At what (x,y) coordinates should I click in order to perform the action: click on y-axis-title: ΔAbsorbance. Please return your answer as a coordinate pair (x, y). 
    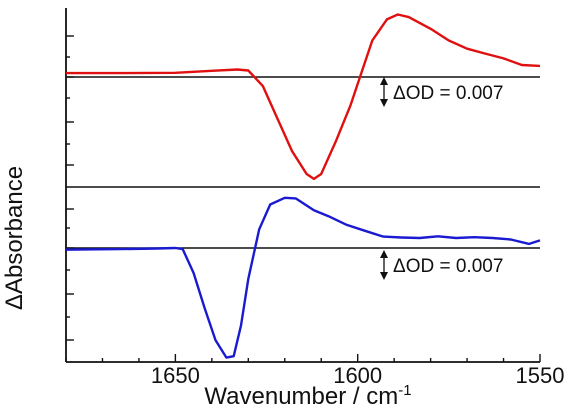
    Looking at the image, I should click on (14, 238).